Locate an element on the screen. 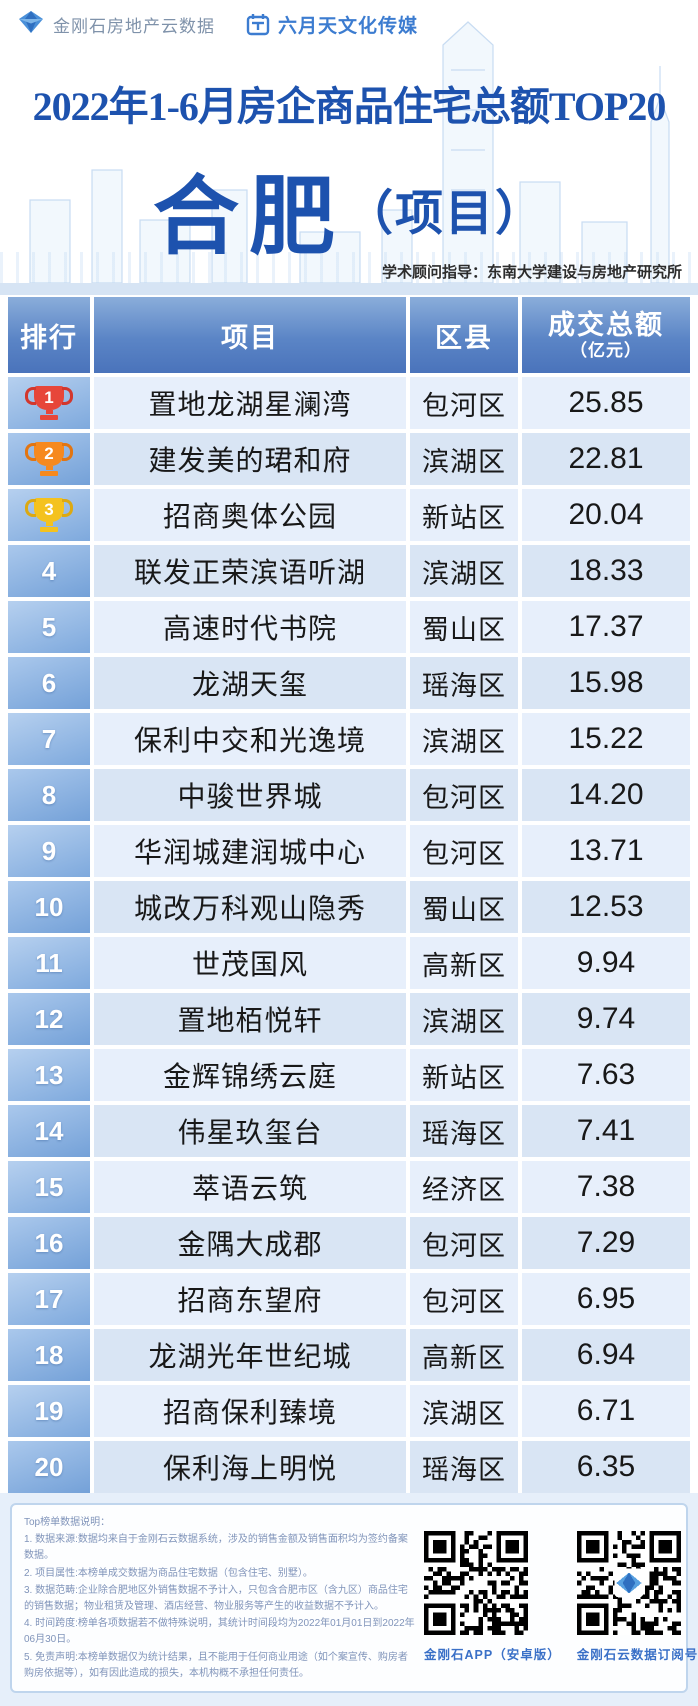 The width and height of the screenshot is (698, 1706). rank-number: 7 is located at coordinates (49, 738).